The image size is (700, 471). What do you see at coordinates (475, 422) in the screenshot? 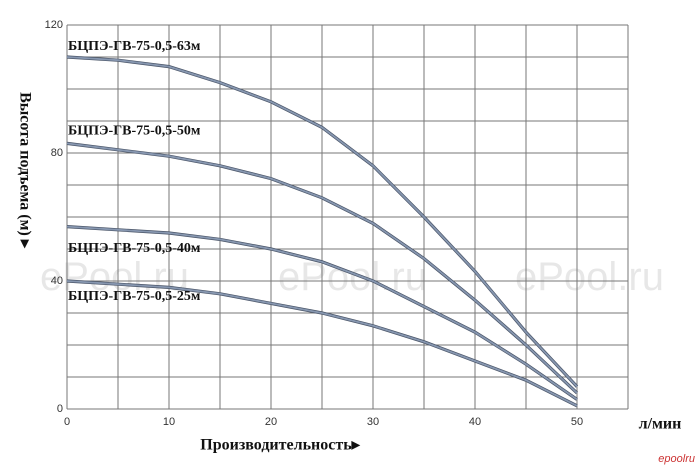
I see `x-tick-label: 40` at bounding box center [475, 422].